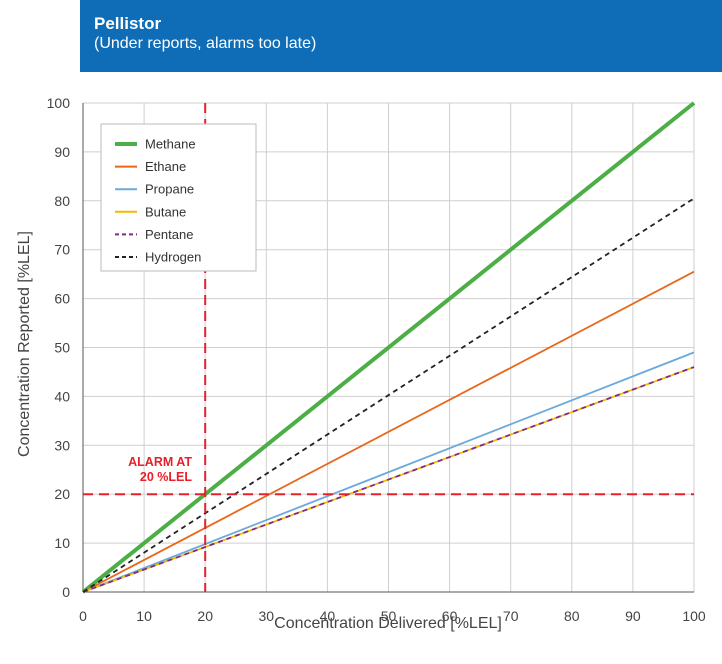 The height and width of the screenshot is (664, 722). What do you see at coordinates (62, 152) in the screenshot?
I see `y-tick-label: 90` at bounding box center [62, 152].